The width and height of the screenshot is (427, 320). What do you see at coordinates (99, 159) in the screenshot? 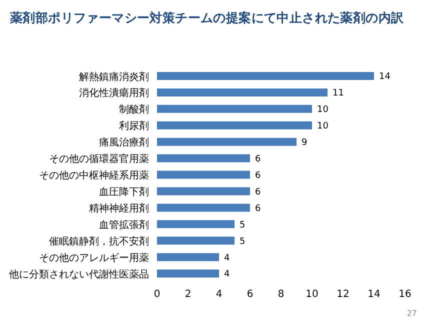
I see `y-tick-label: その他の循環器官用薬` at bounding box center [99, 159].